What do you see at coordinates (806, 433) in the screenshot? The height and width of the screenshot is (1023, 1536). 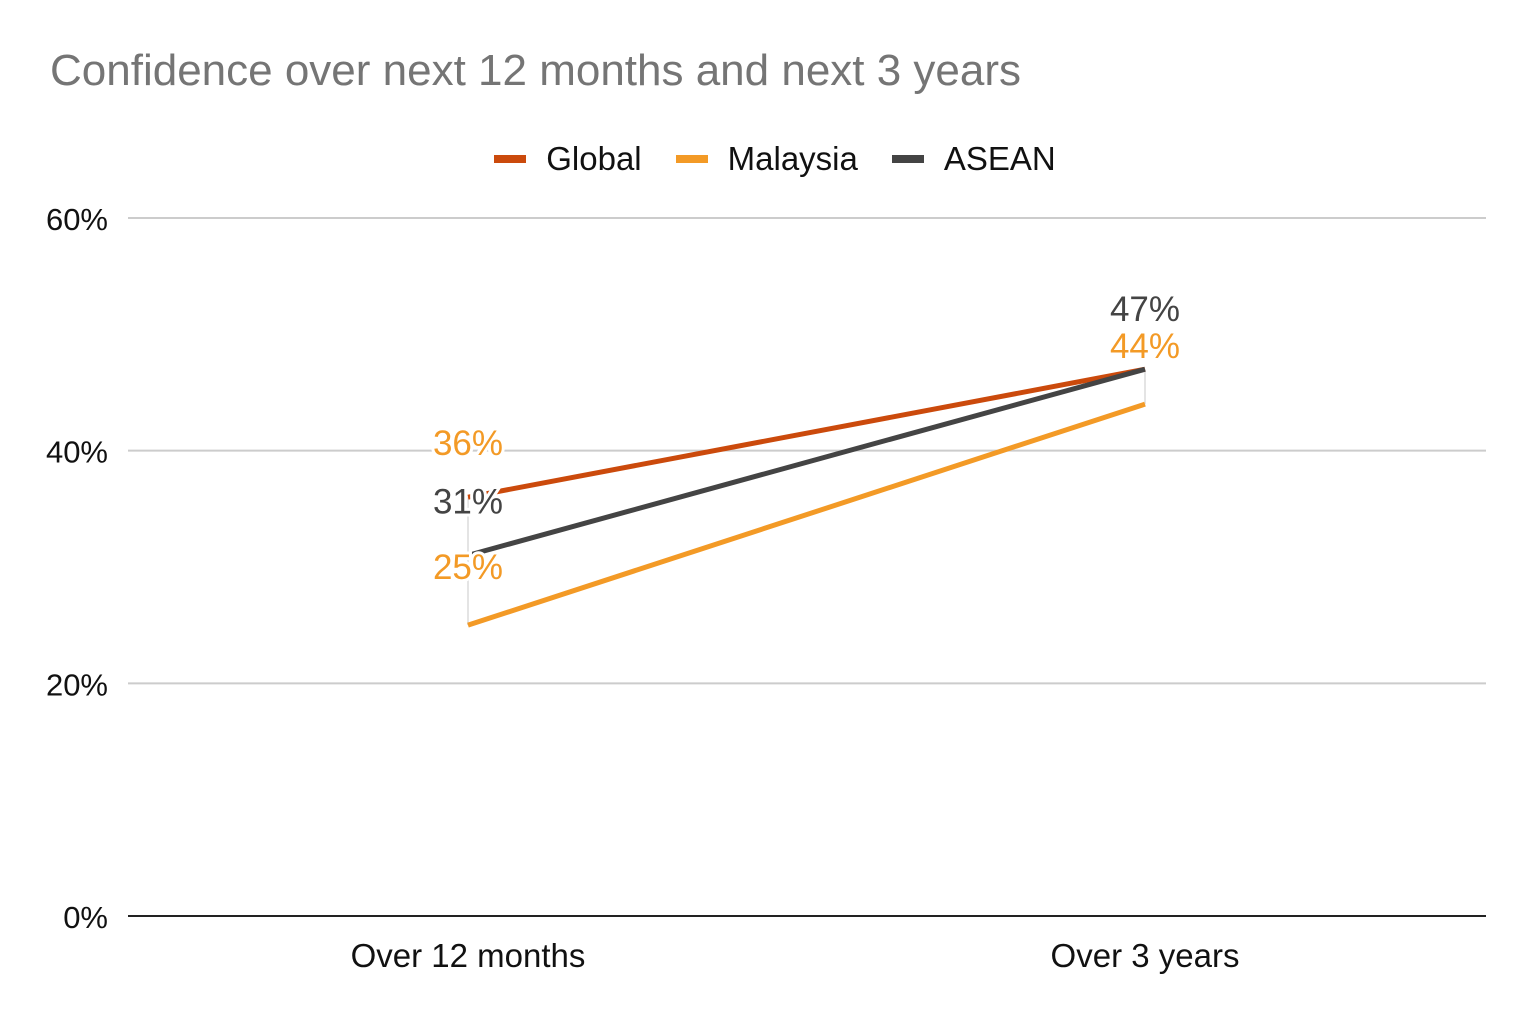 I see `series-line-global` at bounding box center [806, 433].